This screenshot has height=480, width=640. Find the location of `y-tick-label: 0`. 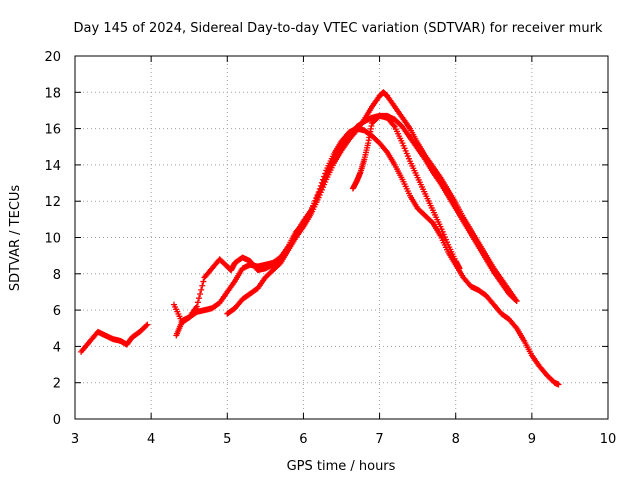

y-tick-label: 0 is located at coordinates (57, 420).